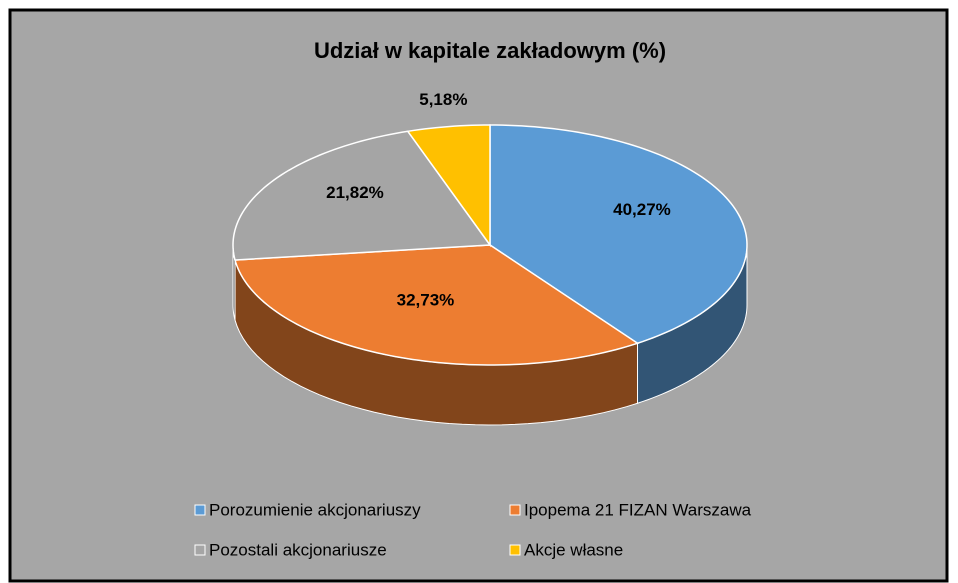 The width and height of the screenshot is (958, 583). Describe the element at coordinates (315, 509) in the screenshot. I see `legend-label: Porozumienie akcjonariuszy` at that location.